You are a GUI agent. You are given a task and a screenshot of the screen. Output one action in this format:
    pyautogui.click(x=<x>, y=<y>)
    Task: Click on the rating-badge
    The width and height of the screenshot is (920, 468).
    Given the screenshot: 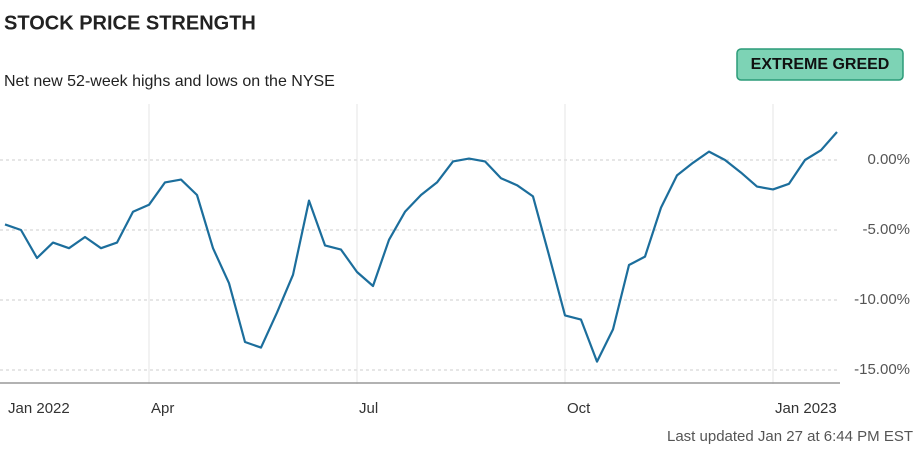 What is the action you would take?
    pyautogui.click(x=820, y=64)
    